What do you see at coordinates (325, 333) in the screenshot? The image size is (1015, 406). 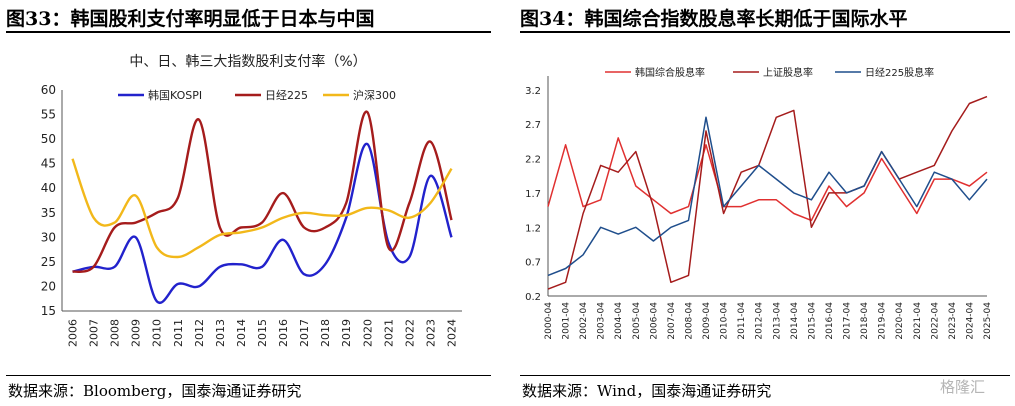 I see `x-tick-label: 2018` at bounding box center [325, 333].